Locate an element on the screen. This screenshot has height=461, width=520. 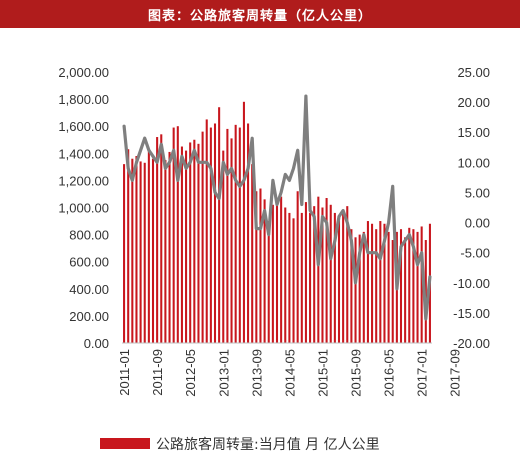
x-tick-label: 2017-09 is located at coordinates (455, 373).